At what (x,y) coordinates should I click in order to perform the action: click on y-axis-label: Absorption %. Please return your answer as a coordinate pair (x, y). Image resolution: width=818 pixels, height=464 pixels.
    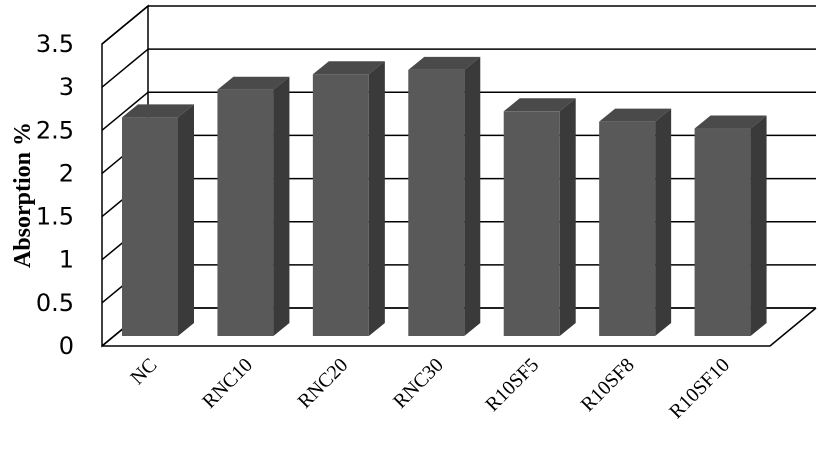
    Looking at the image, I should click on (23, 195).